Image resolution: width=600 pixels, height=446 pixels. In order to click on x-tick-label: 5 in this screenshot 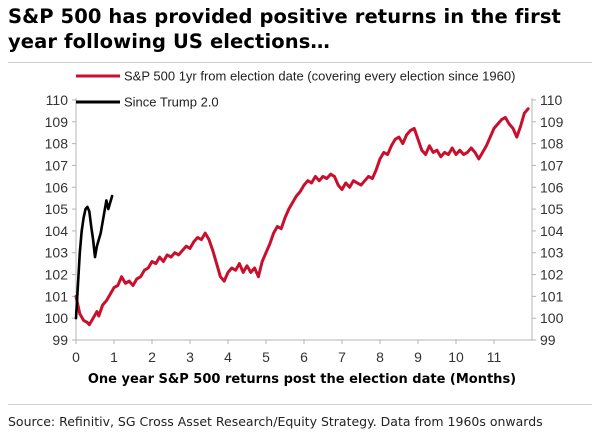, I will do `click(266, 357)`.